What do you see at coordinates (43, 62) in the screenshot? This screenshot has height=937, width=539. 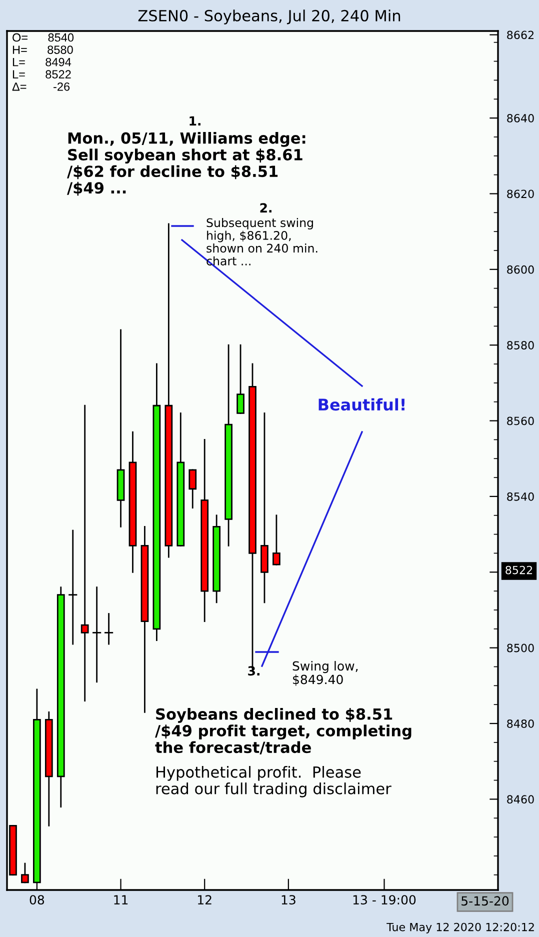 I see `annotation: O= 8540 H= 8580 L= 8494 L= 8522 Δ= -26` at bounding box center [43, 62].